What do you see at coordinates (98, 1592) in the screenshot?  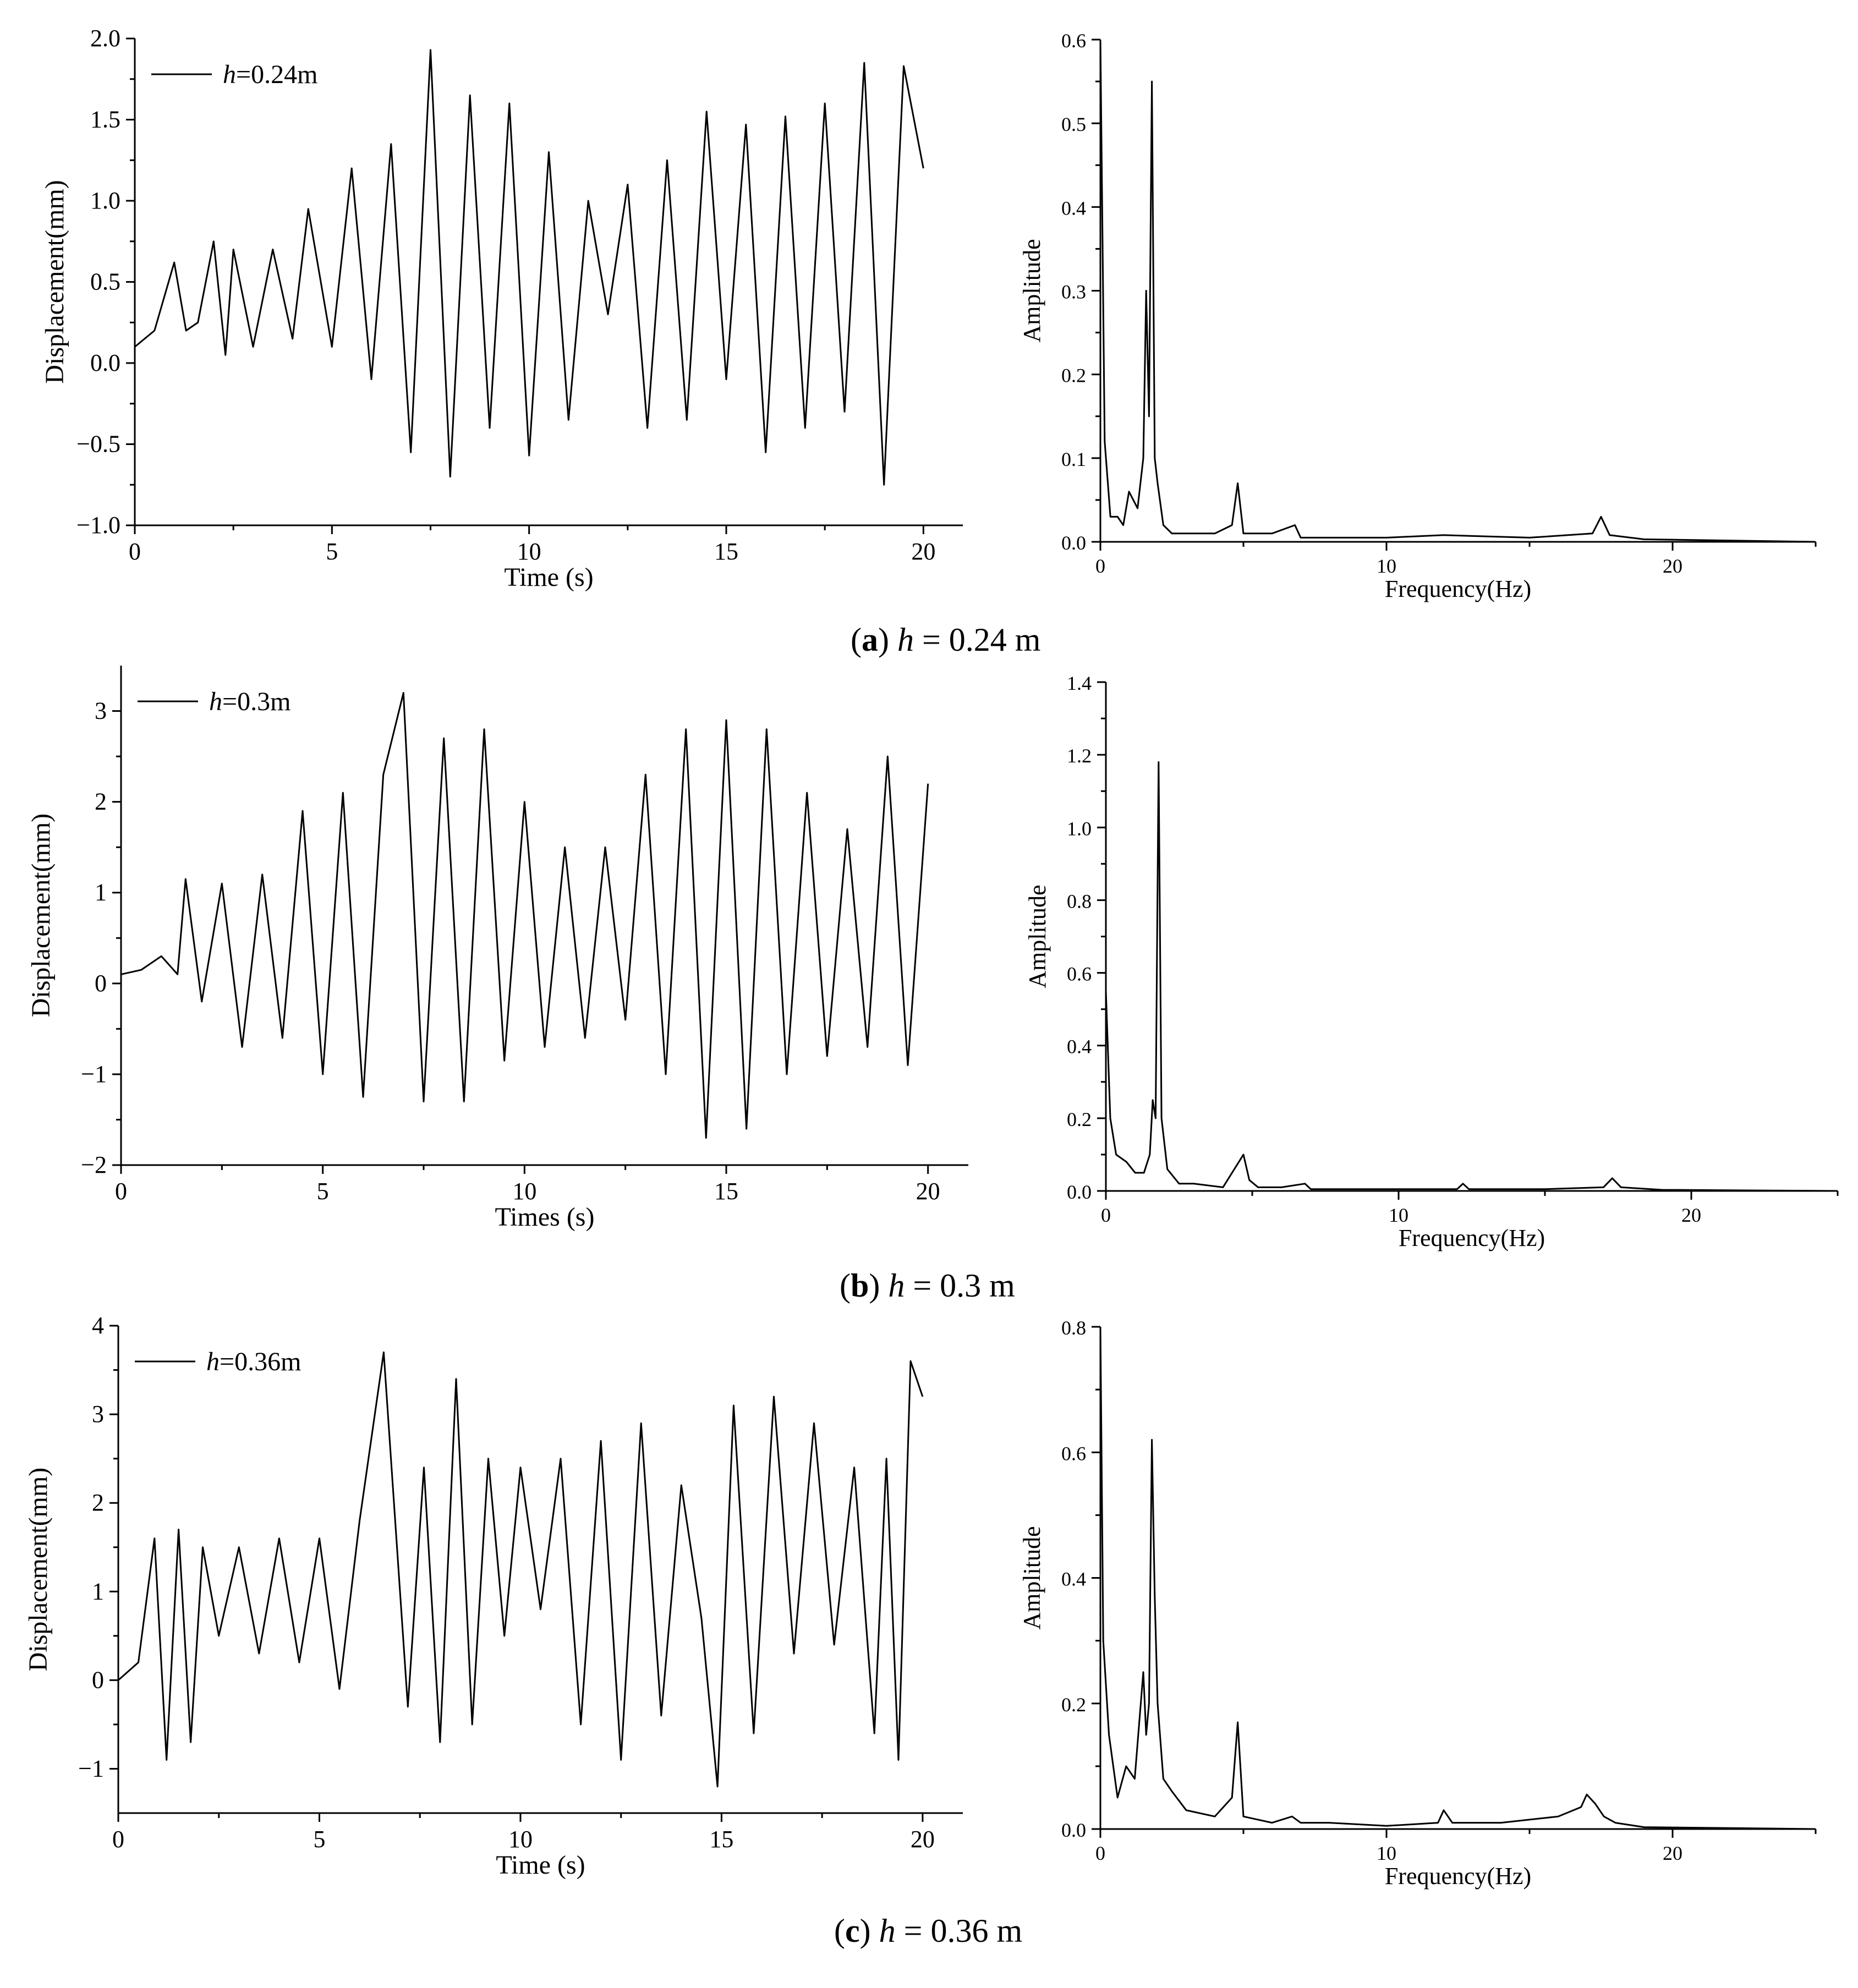 I see `chart-c-time-ytick-label: 1` at bounding box center [98, 1592].